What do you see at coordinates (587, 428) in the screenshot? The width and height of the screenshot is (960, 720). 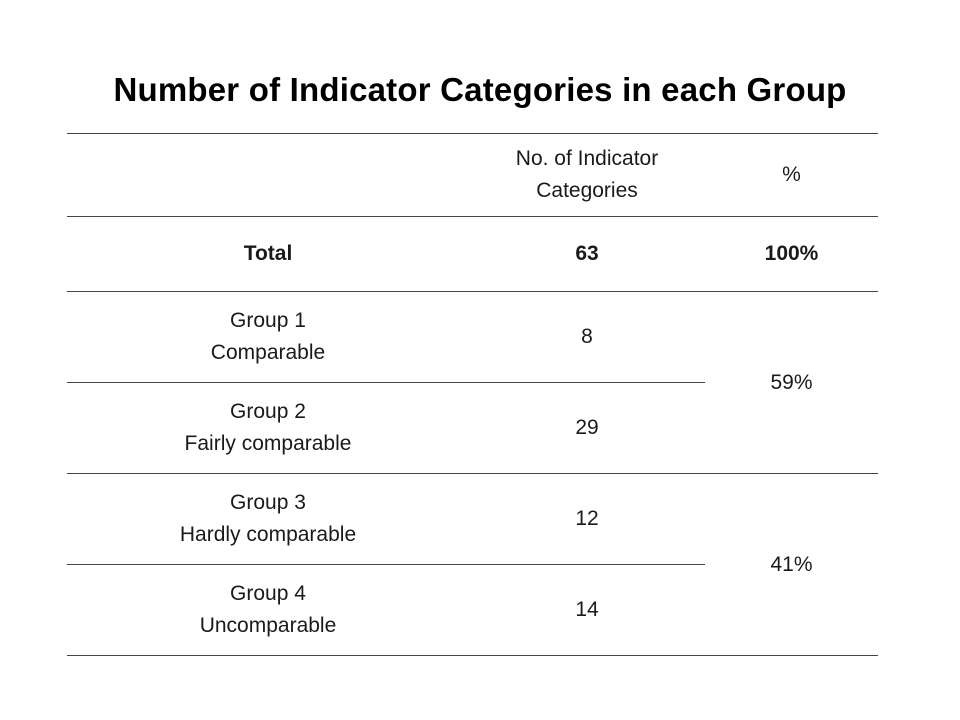 I see `group-2-count: 29` at bounding box center [587, 428].